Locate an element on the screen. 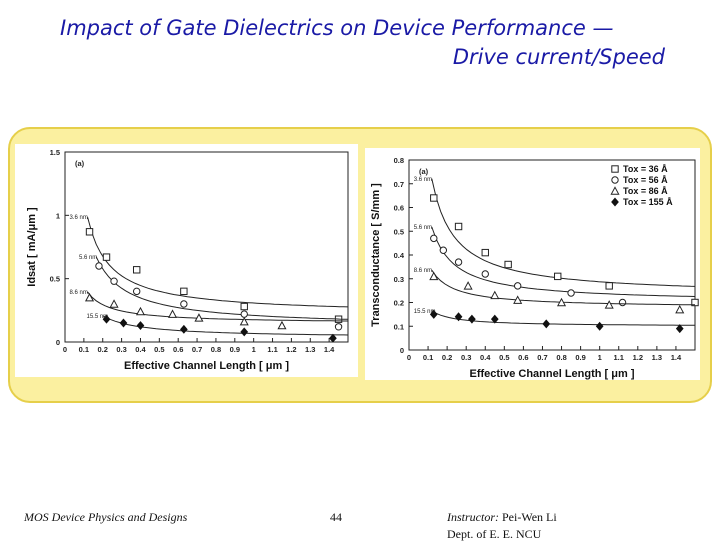 The height and width of the screenshot is (543, 720). x-tick-label: 0.5 is located at coordinates (504, 357).